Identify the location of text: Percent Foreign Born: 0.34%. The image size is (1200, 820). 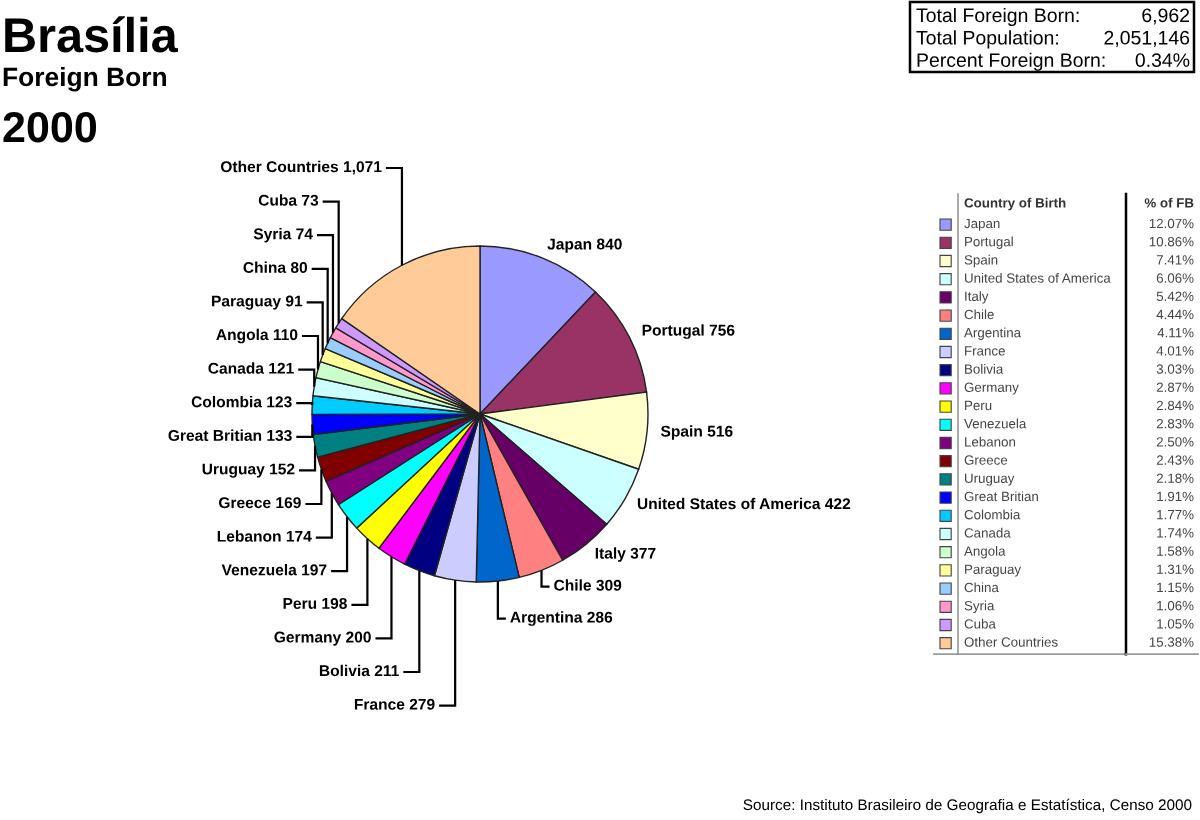
(1053, 61).